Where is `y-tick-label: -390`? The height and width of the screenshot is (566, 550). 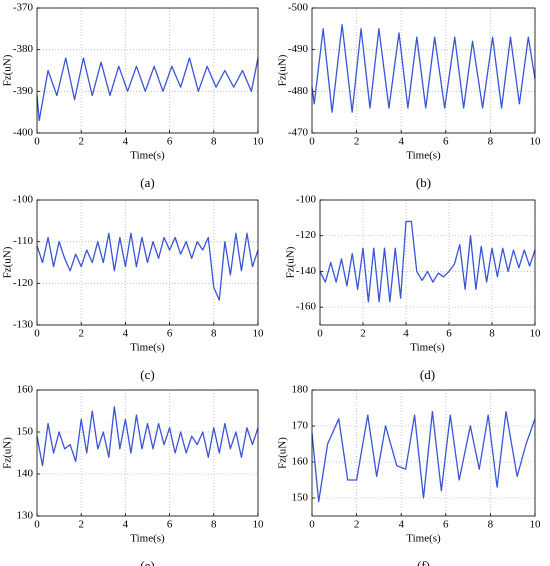
y-tick-label: -390 is located at coordinates (23, 91).